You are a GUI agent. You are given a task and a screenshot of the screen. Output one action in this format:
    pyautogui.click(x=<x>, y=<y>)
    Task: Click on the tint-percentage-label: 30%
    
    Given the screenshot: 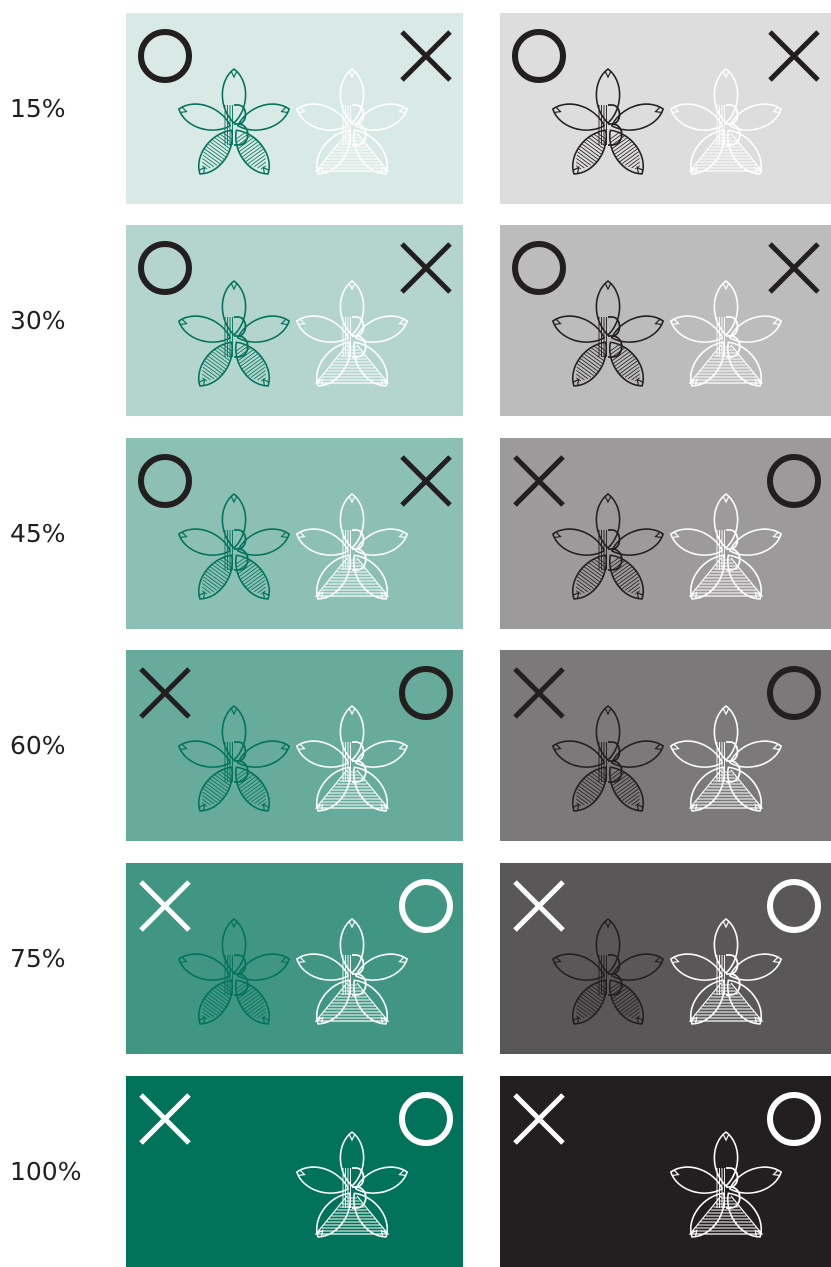 What is the action you would take?
    pyautogui.click(x=38, y=320)
    